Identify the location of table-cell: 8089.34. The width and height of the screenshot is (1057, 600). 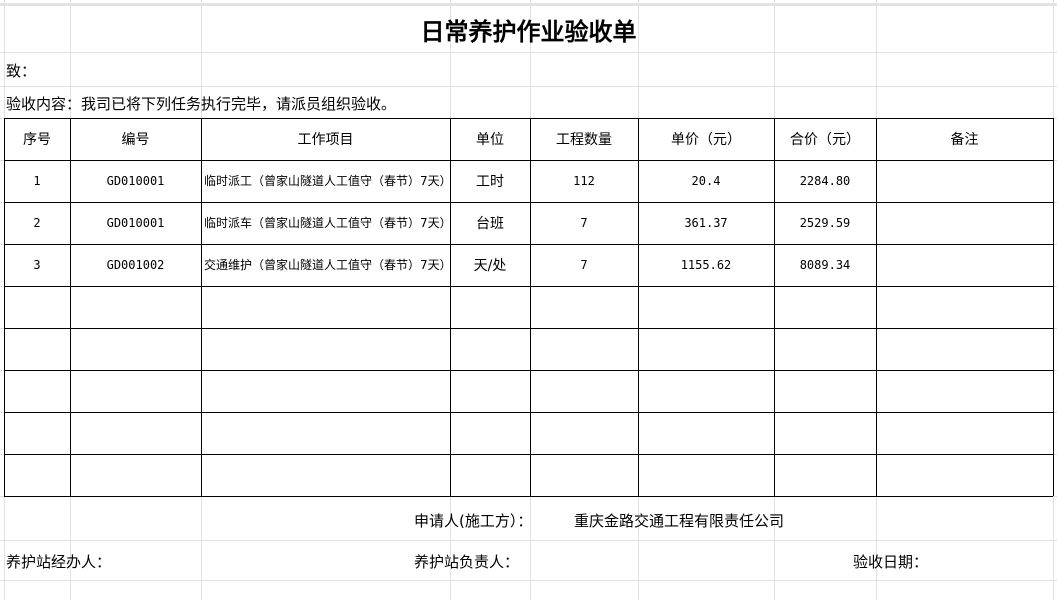
(825, 265).